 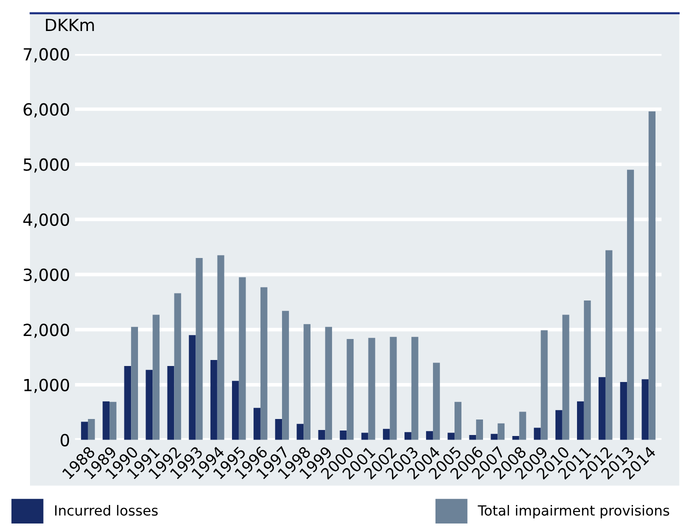 What do you see at coordinates (47, 110) in the screenshot?
I see `y-tick-label: 6,000` at bounding box center [47, 110].